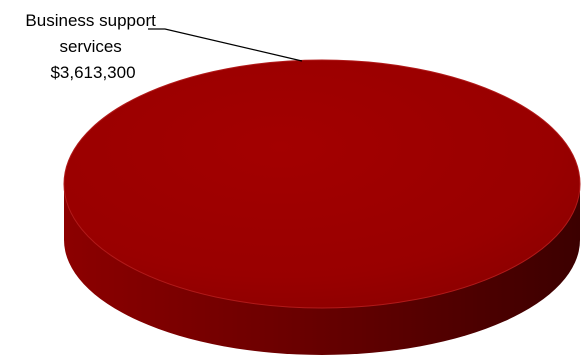 This screenshot has height=358, width=583. I want to click on slice-label: Business support services $3,613,300, so click(92, 46).